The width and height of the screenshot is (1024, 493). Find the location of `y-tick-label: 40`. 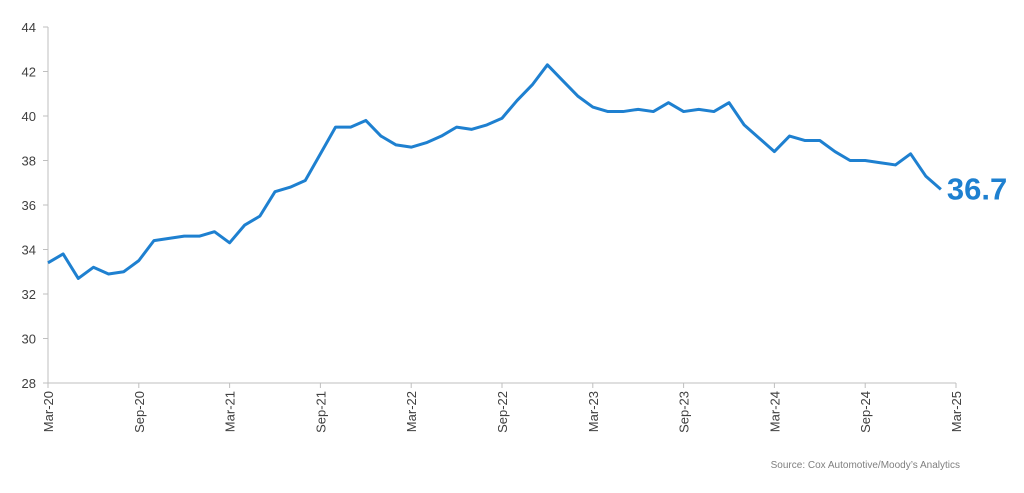

y-tick-label: 40 is located at coordinates (29, 116).